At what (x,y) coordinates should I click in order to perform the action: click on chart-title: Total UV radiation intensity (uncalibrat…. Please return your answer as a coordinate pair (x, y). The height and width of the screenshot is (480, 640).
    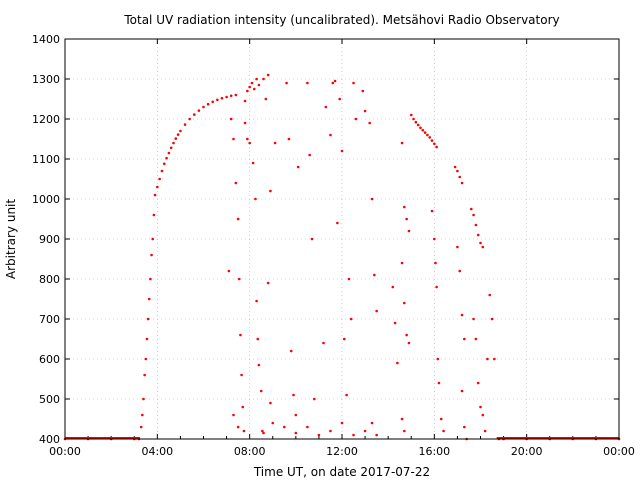
    Looking at the image, I should click on (341, 20).